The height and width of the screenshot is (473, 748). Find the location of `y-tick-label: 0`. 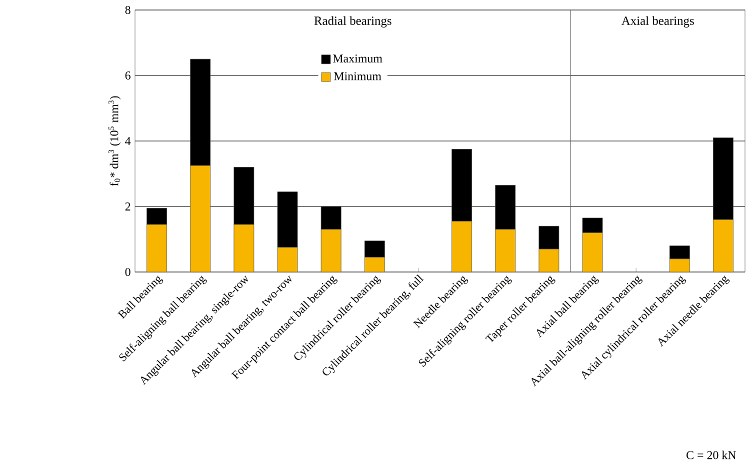

y-tick-label: 0 is located at coordinates (127, 272).